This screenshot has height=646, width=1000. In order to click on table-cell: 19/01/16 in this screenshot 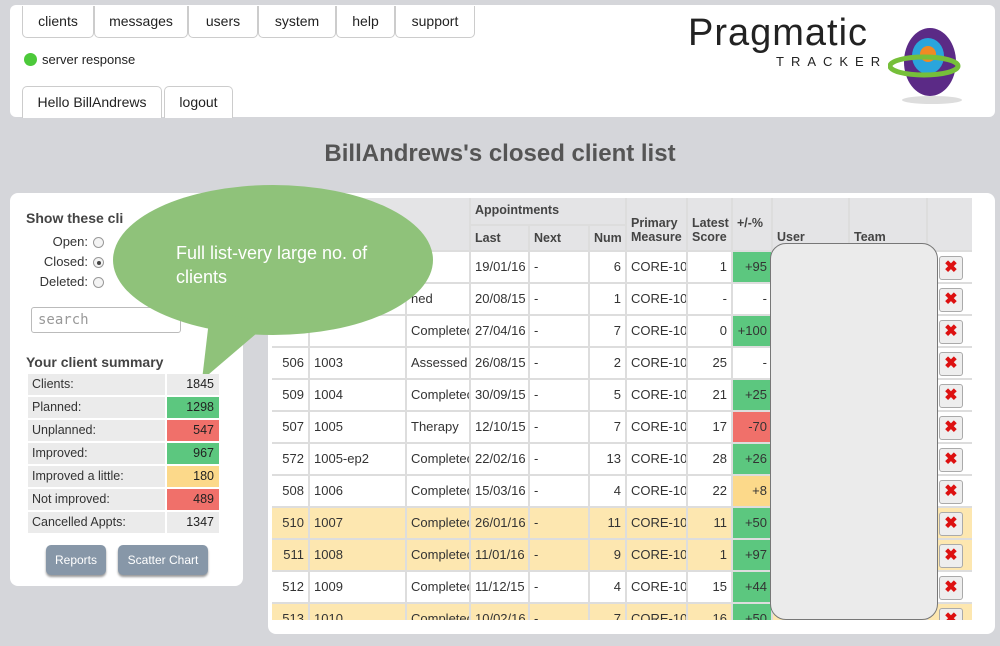, I will do `click(499, 267)`.